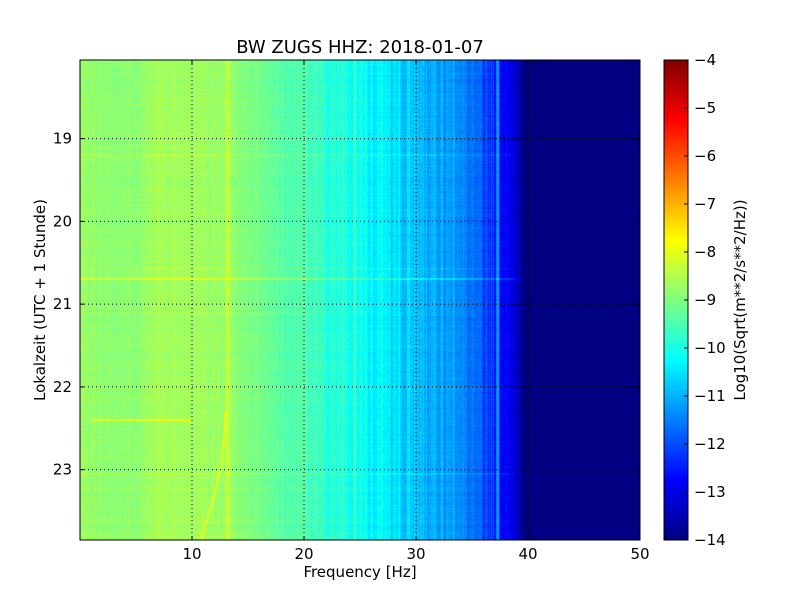  I want to click on colorbar-tick-label: −5, so click(705, 108).